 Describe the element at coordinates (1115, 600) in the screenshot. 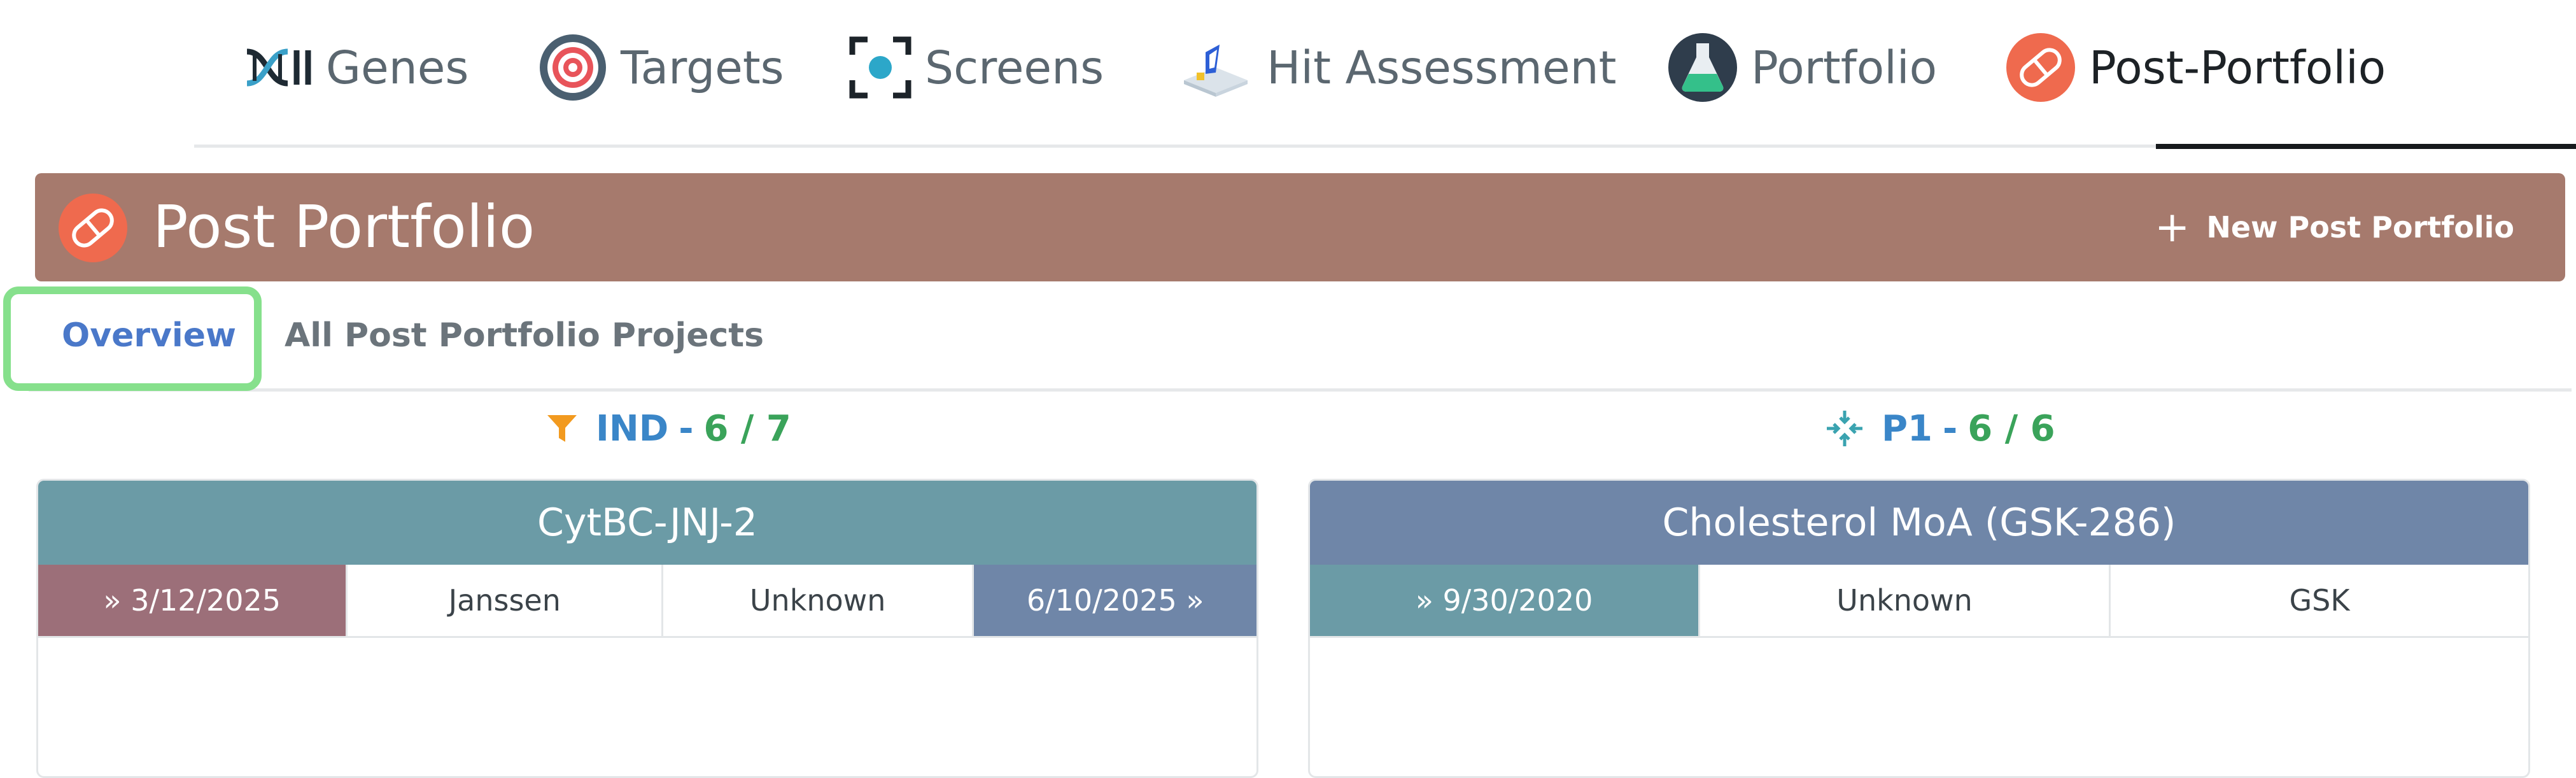

I see `end-date-cell: 6/10/2025 »` at that location.